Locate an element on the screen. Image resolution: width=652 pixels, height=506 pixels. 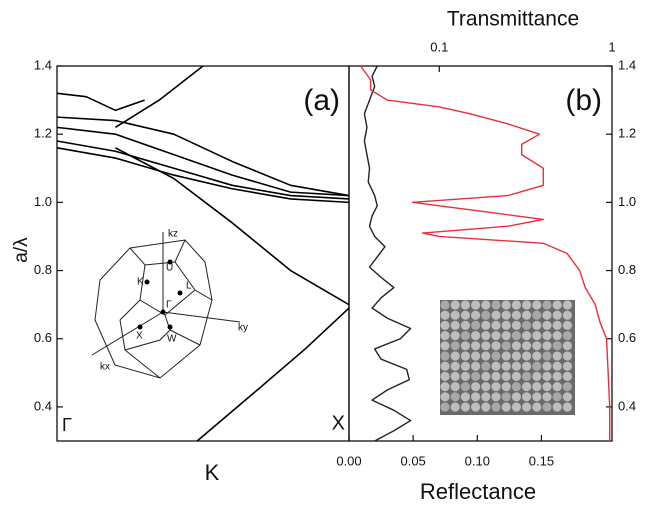
inset-label: W is located at coordinates (172, 339).